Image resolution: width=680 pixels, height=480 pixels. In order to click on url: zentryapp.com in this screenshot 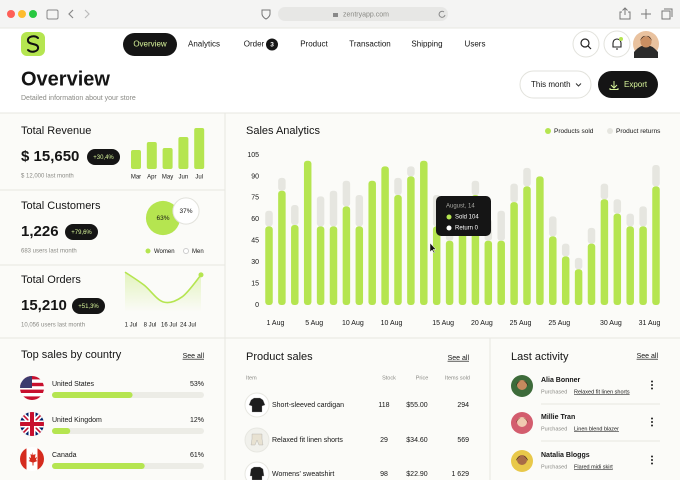, I will do `click(366, 14)`.